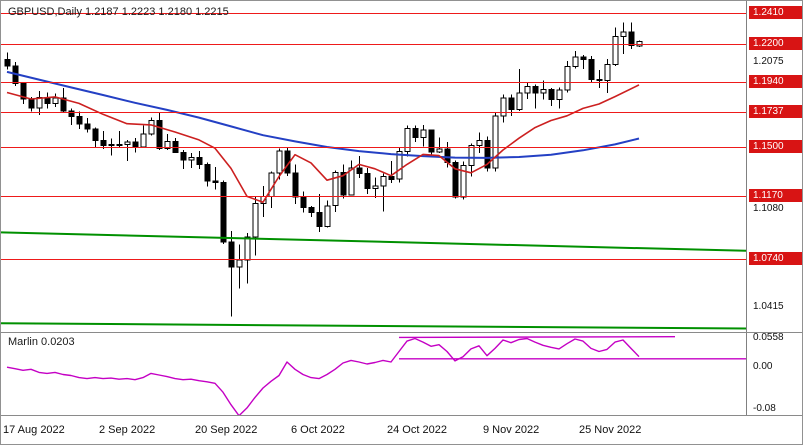 This screenshot has width=803, height=445. I want to click on chart-title: GBPUSD,Daily 1.2187 1.2223 1.2180 1.2215, so click(118, 12).